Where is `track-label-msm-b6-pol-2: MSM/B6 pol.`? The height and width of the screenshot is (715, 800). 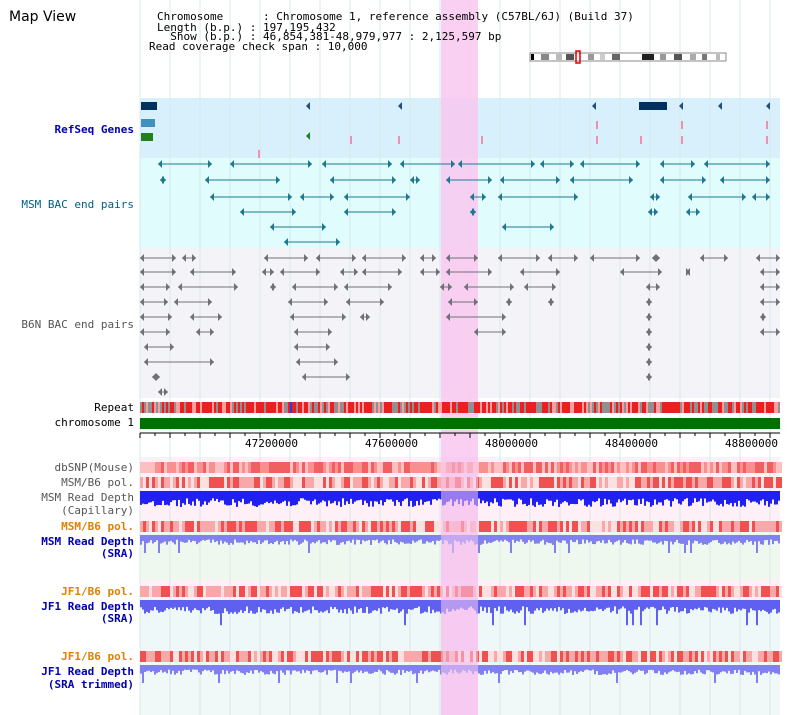
track-label-msm-b6-pol-2: MSM/B6 pol. is located at coordinates (97, 526).